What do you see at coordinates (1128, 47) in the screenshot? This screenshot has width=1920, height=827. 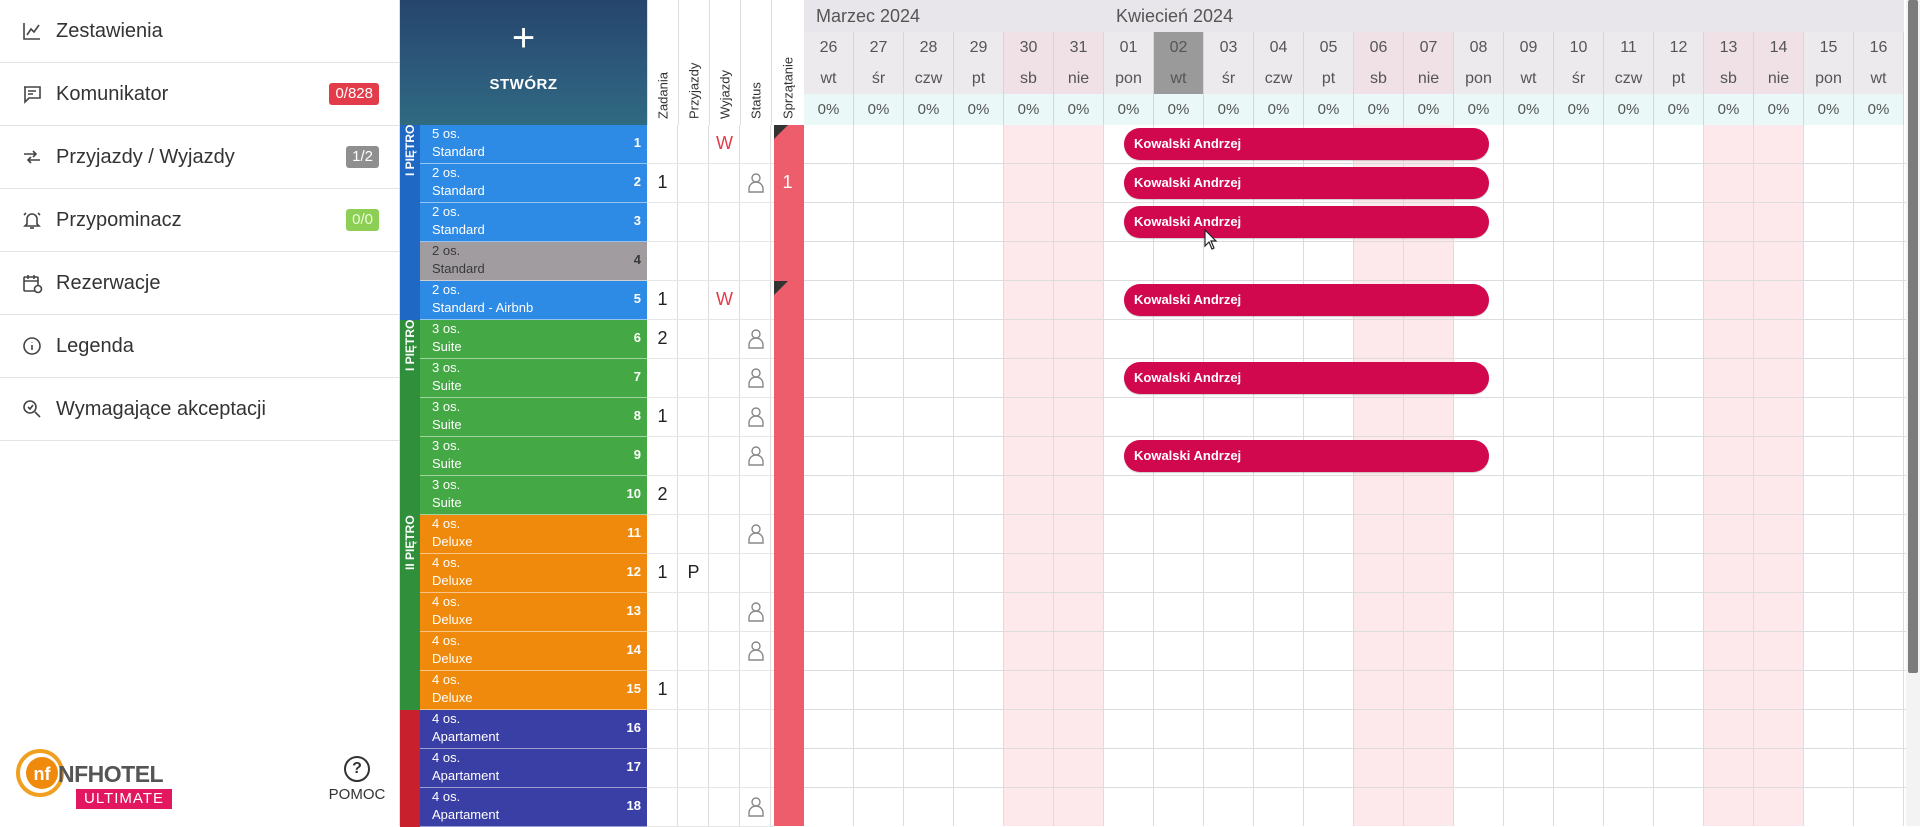 I see `day-number: 01` at bounding box center [1128, 47].